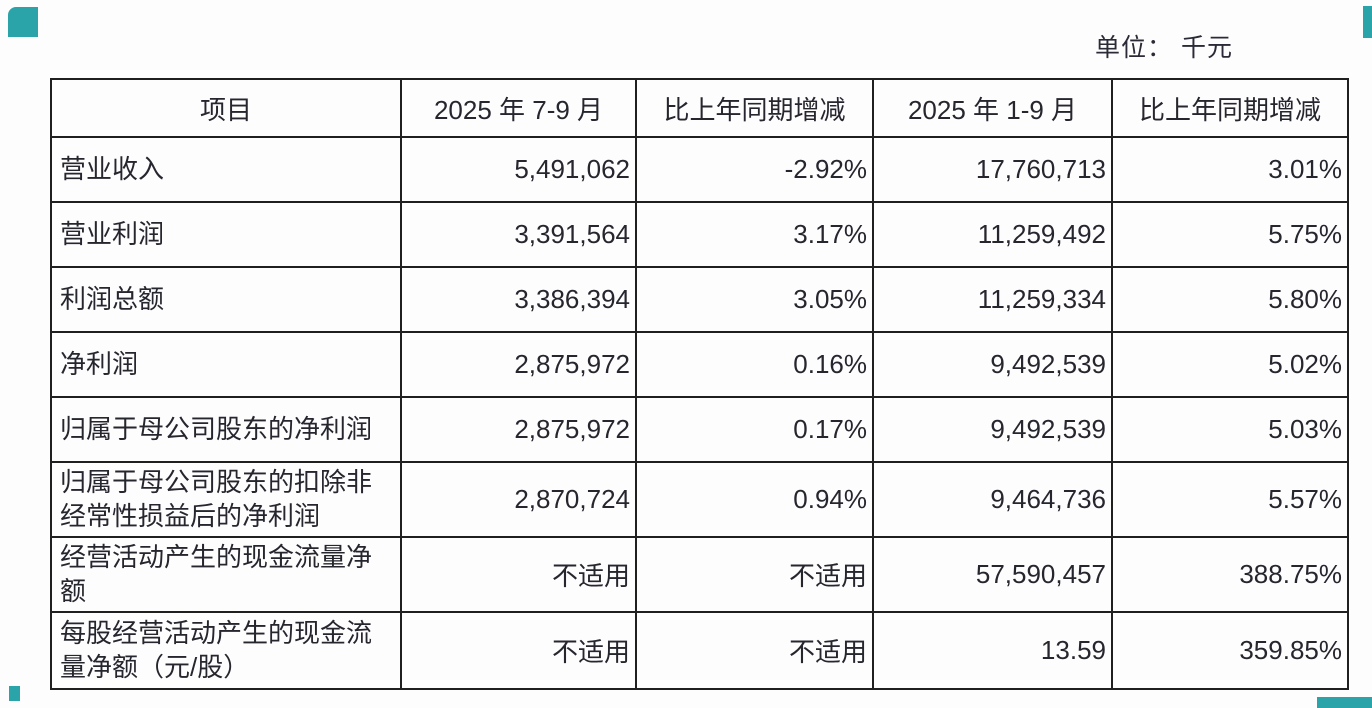  What do you see at coordinates (992, 169) in the screenshot?
I see `row-value: 17,760,713` at bounding box center [992, 169].